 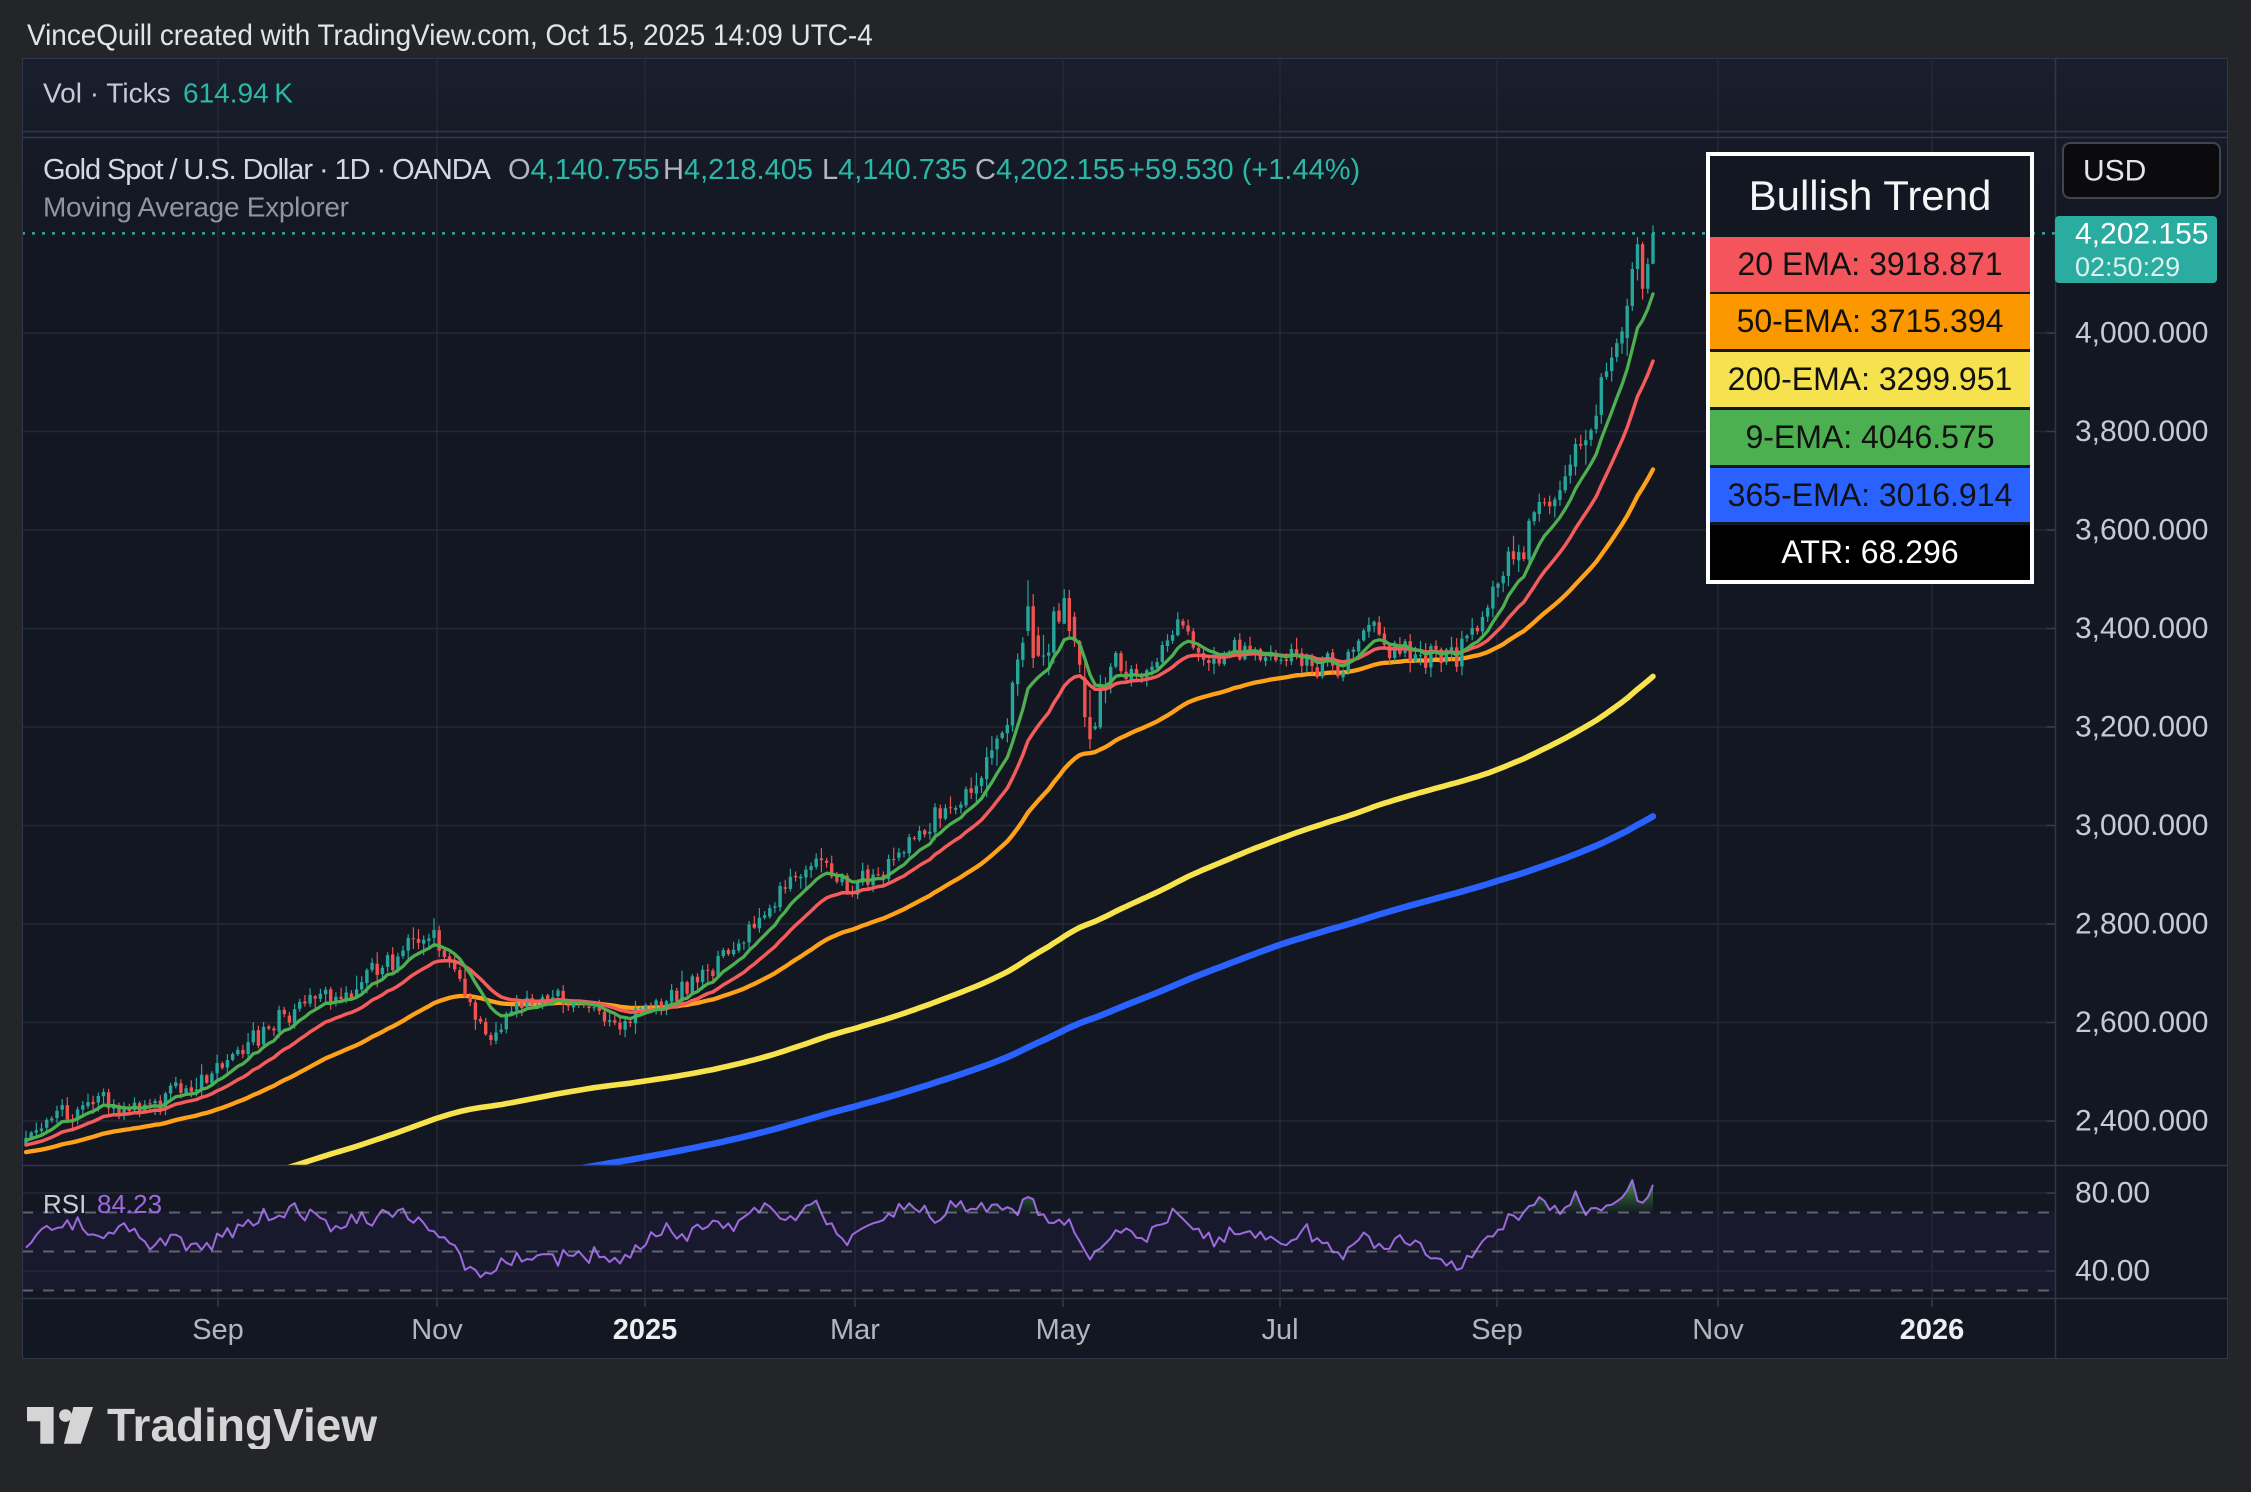 What do you see at coordinates (2127, 267) in the screenshot?
I see `svg-text: 02:50:29` at bounding box center [2127, 267].